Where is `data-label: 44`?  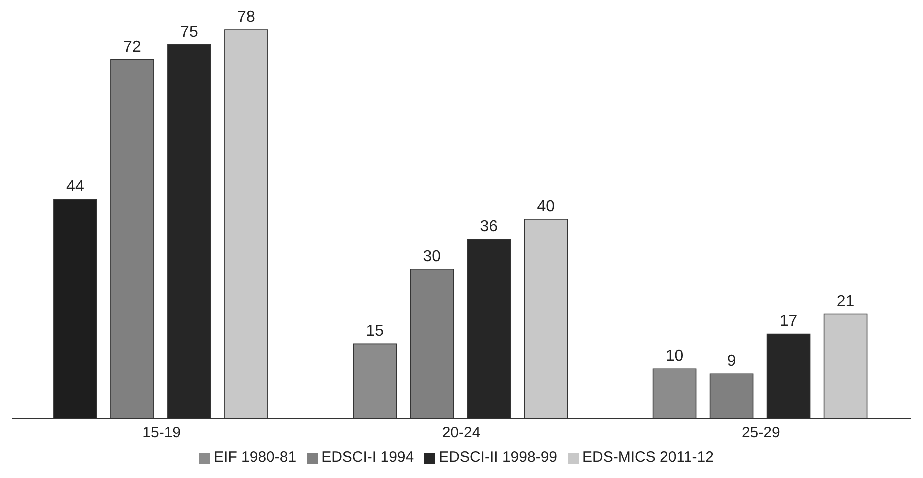
data-label: 44 is located at coordinates (75, 187).